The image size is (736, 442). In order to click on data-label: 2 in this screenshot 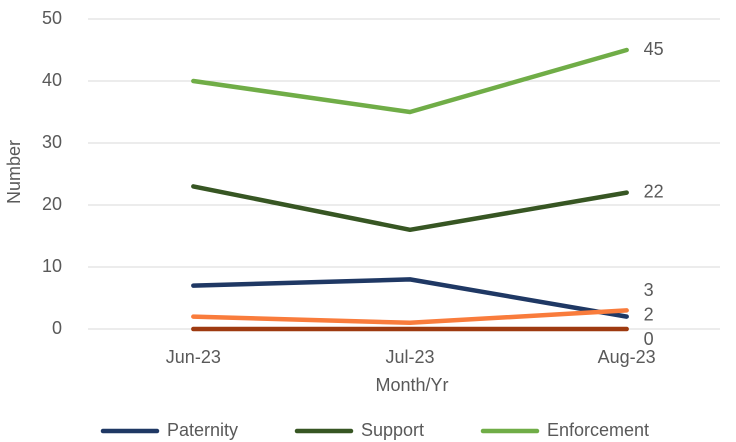, I will do `click(649, 314)`.